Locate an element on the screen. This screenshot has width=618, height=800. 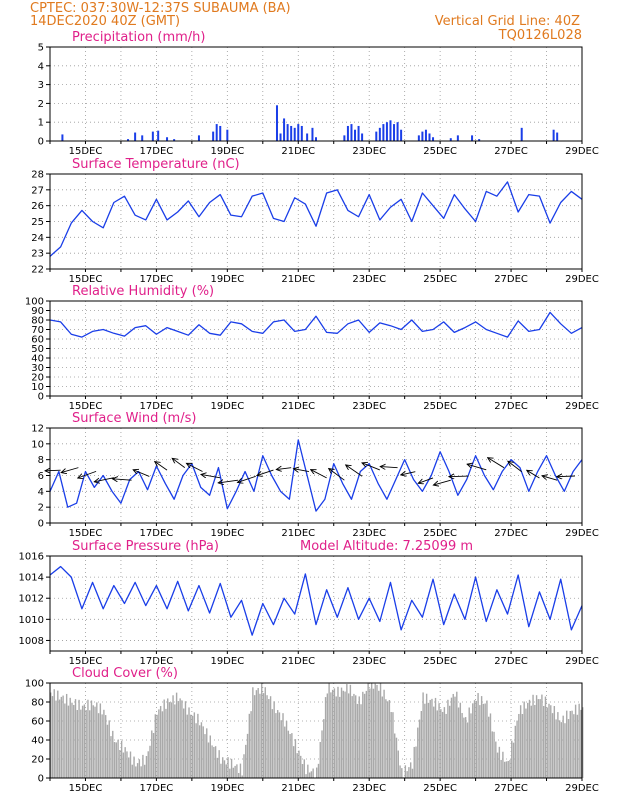
header-grid-note: Vertical Grid Line: 40Z is located at coordinates (507, 21).